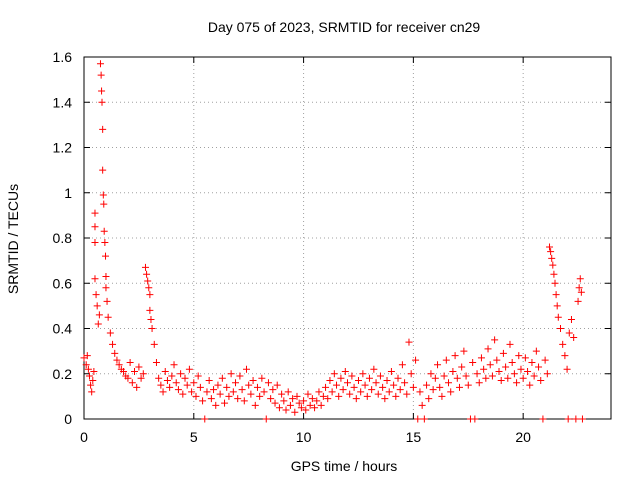 This screenshot has width=640, height=480. What do you see at coordinates (344, 466) in the screenshot?
I see `x-axis-label: GPS time / hours` at bounding box center [344, 466].